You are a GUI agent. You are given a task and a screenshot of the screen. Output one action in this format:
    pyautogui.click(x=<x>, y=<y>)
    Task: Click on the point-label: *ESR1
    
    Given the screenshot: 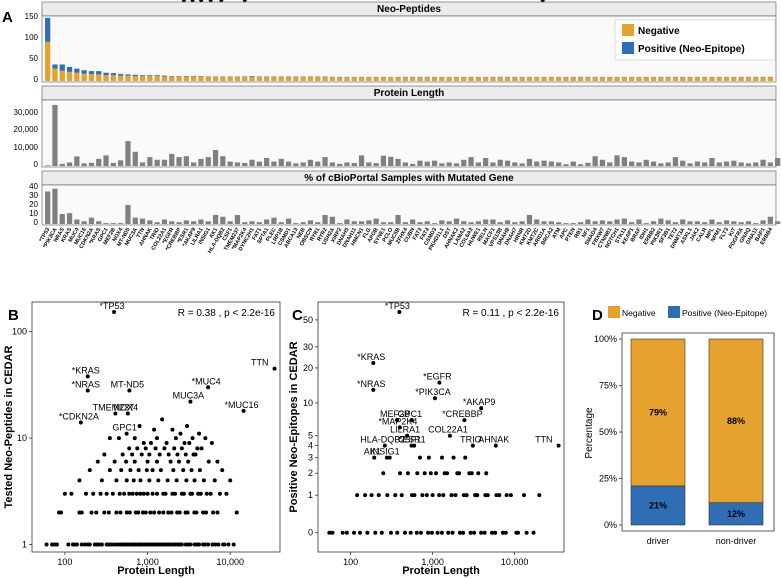 What is the action you would take?
    pyautogui.click(x=412, y=440)
    